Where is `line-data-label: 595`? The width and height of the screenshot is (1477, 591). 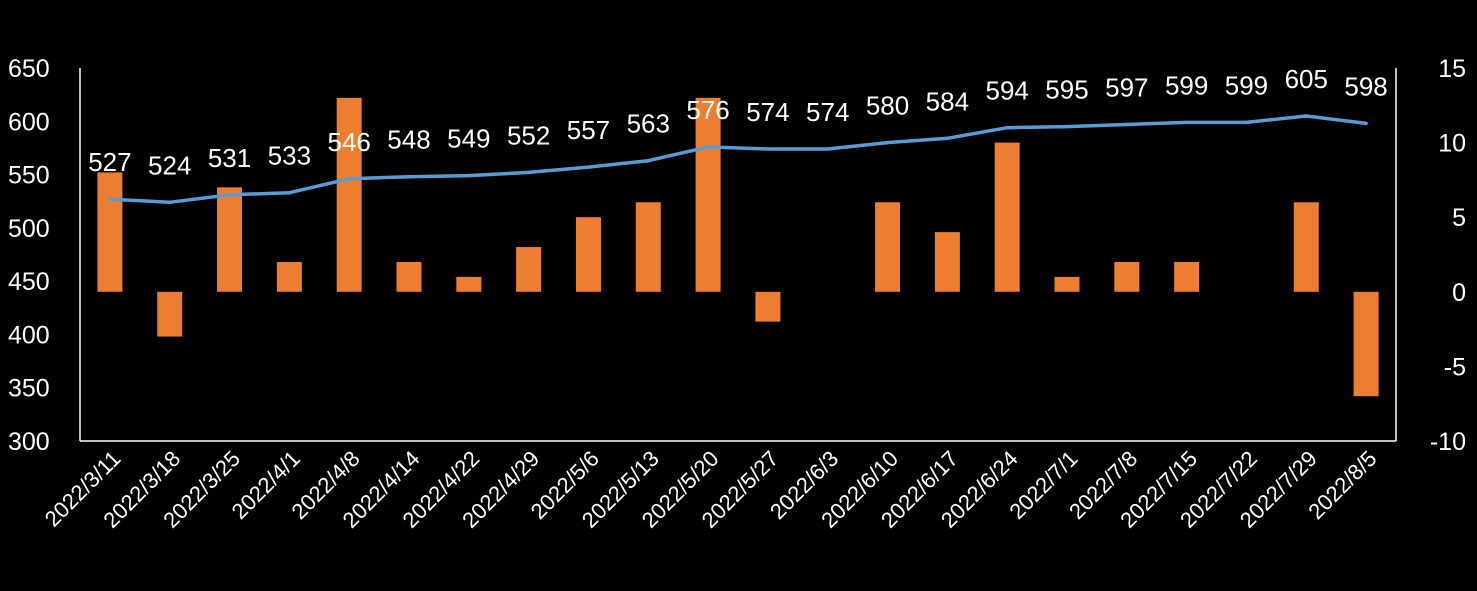 line-data-label: 595 is located at coordinates (1066, 90).